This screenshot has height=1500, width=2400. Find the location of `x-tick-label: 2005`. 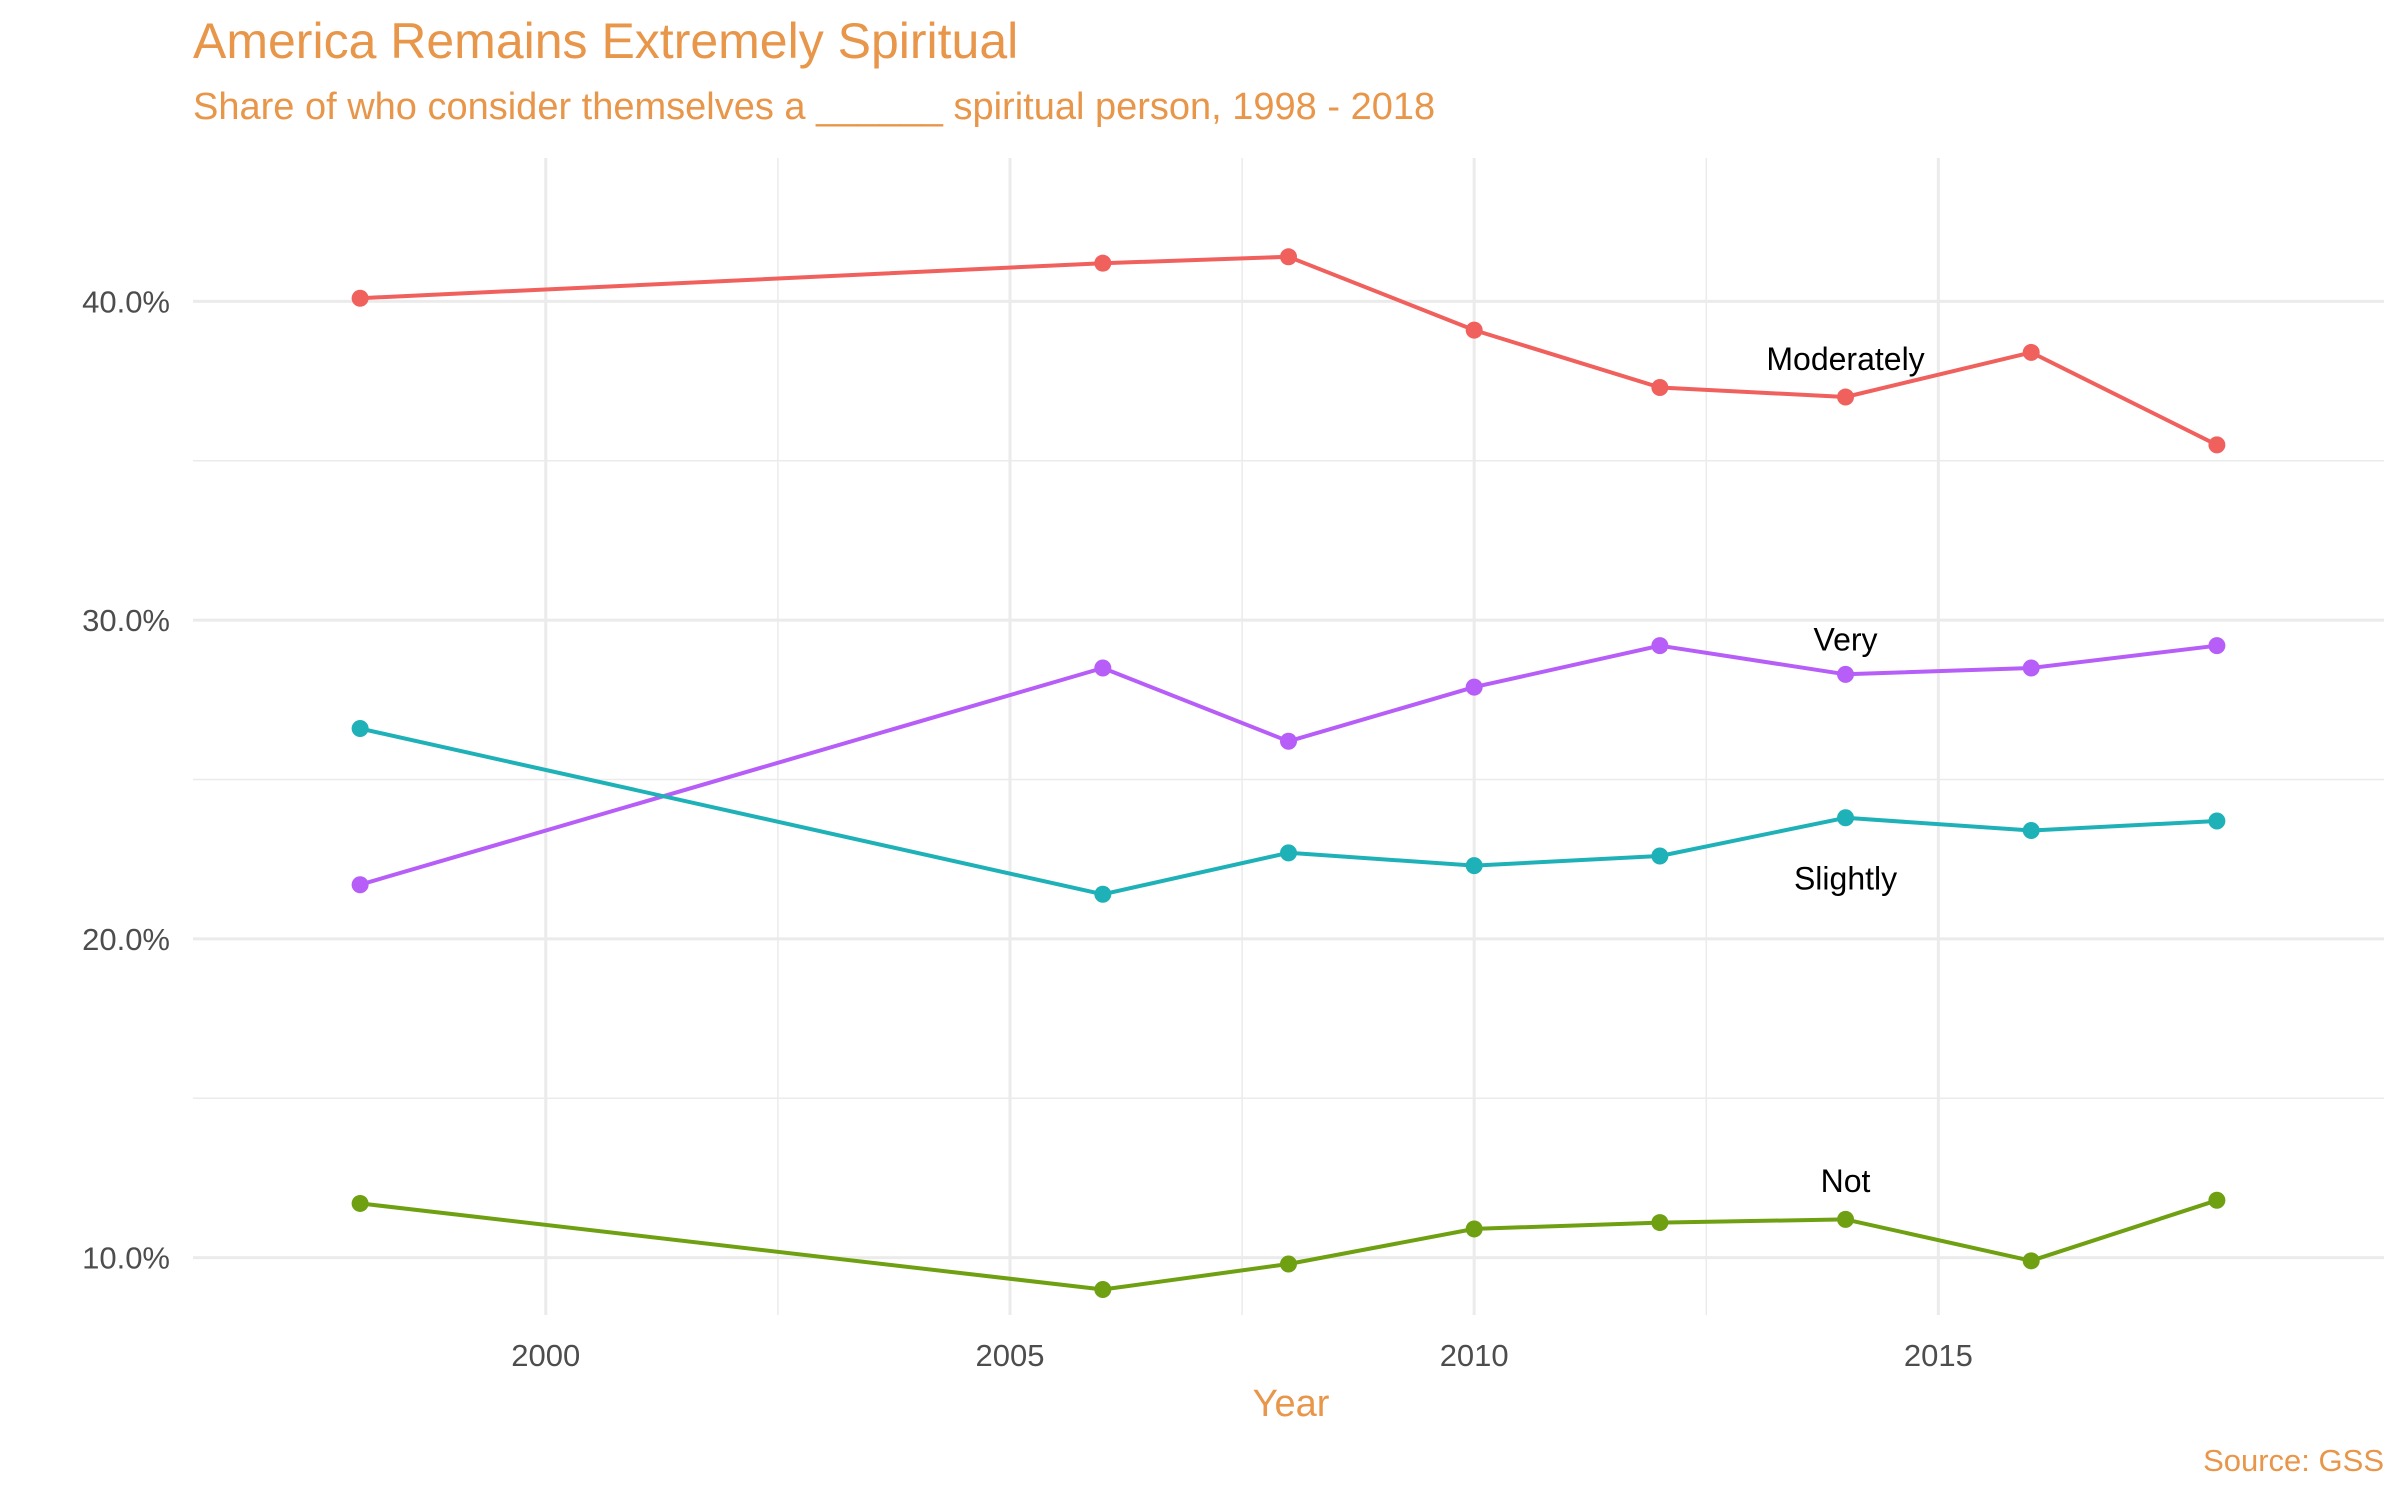

x-tick-label: 2005 is located at coordinates (1009, 1355).